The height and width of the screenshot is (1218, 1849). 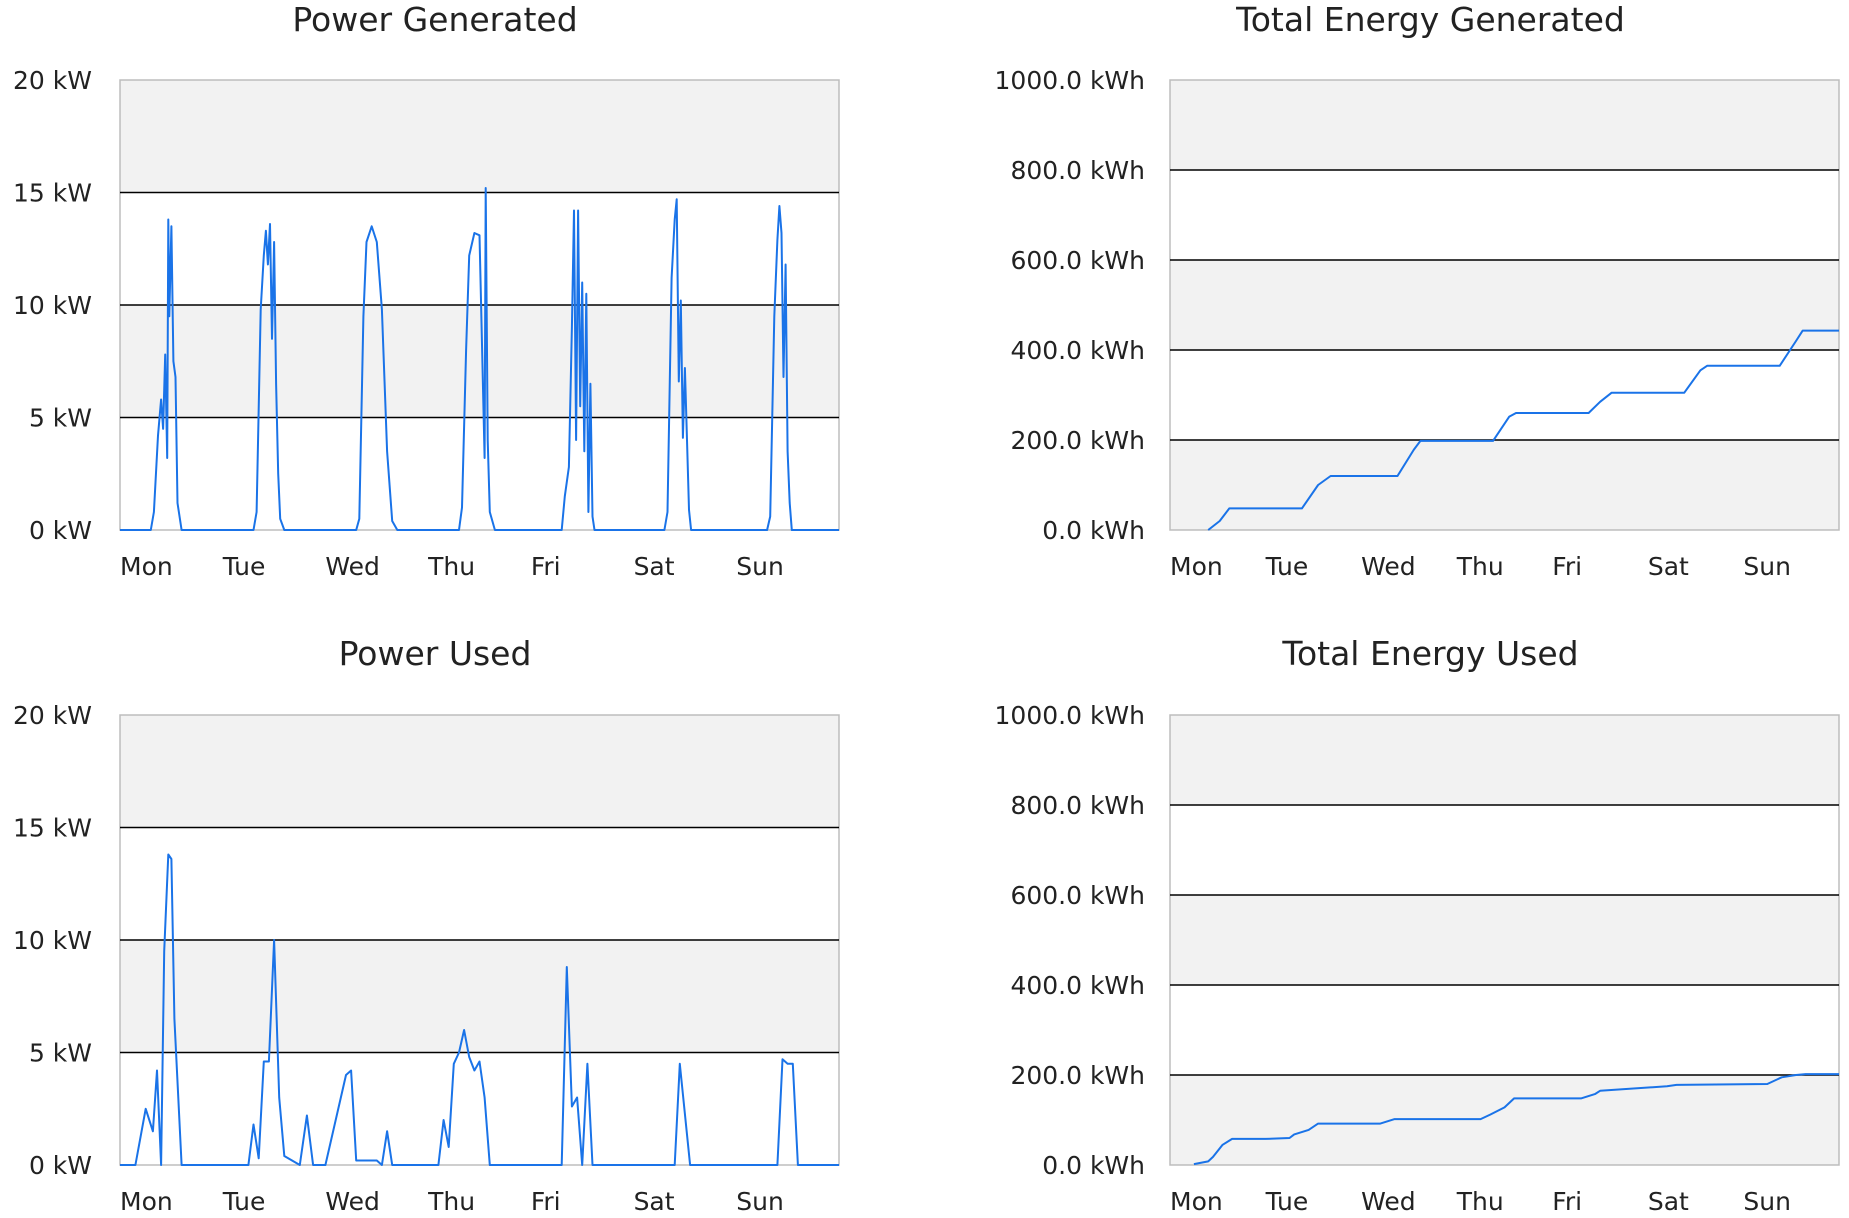 What do you see at coordinates (1430, 19) in the screenshot?
I see `chart-title: Total Energy Generated` at bounding box center [1430, 19].